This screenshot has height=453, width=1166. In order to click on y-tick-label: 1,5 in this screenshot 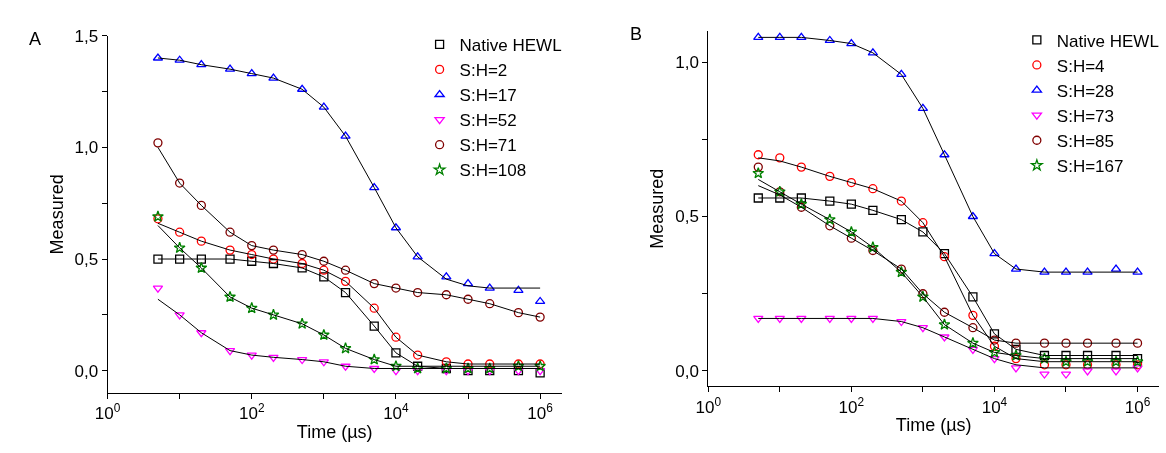, I will do `click(86, 36)`.